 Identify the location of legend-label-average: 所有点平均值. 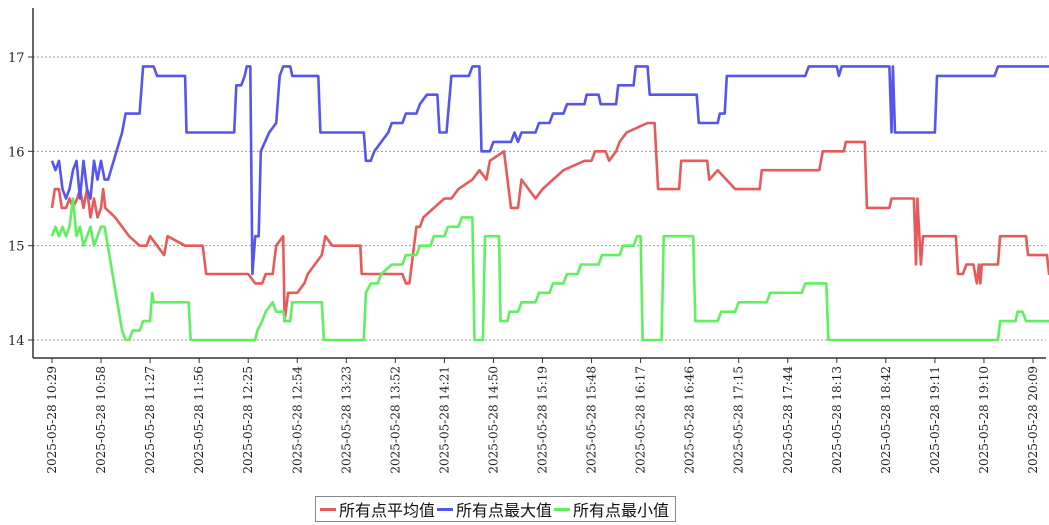
(387, 510).